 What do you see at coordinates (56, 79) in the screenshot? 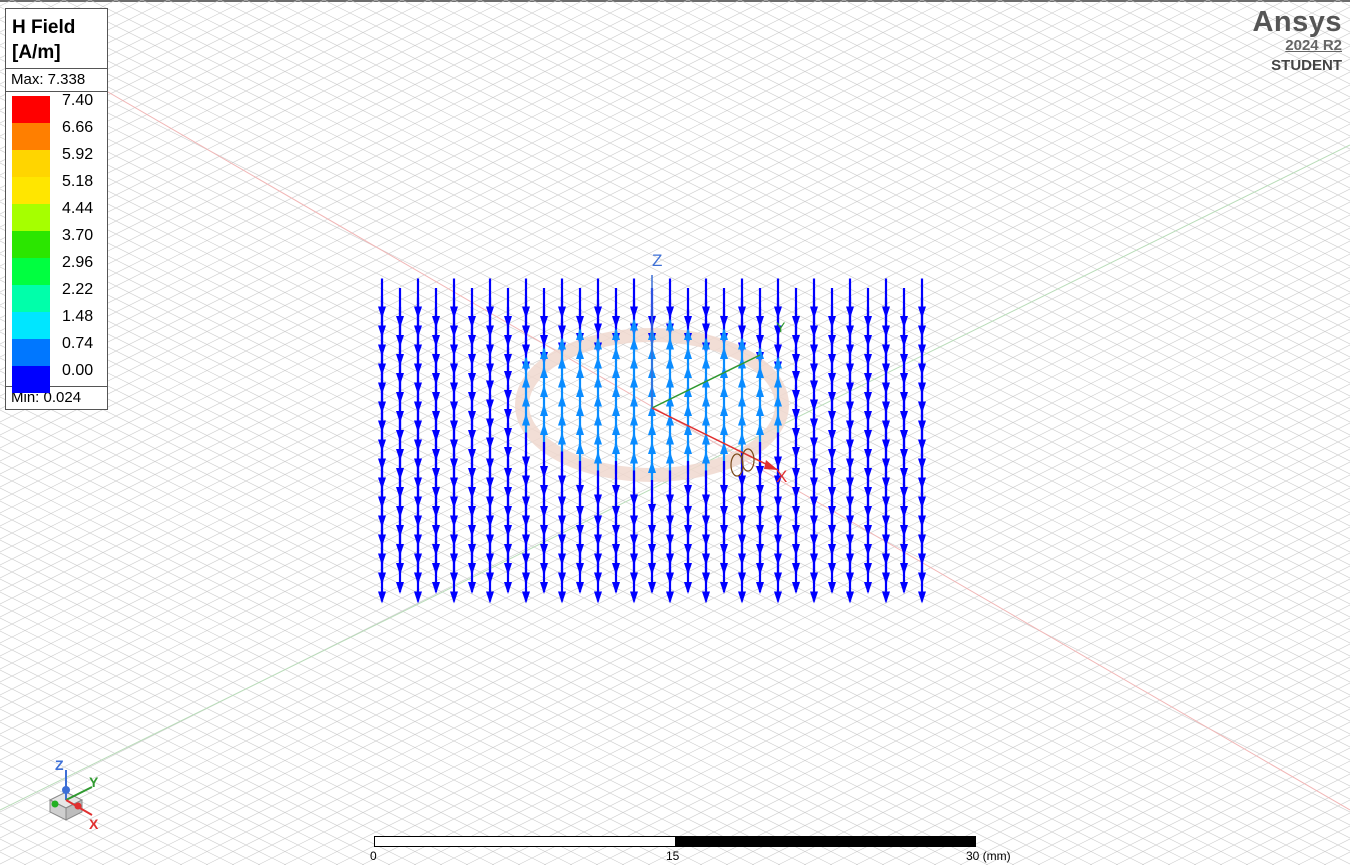
I see `legend-max: Max: 7.338` at bounding box center [56, 79].